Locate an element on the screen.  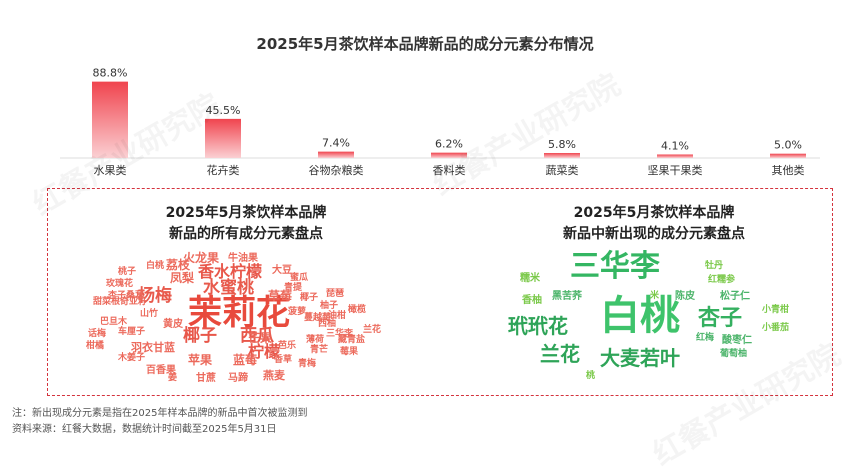
cloud-word: 橄榄 is located at coordinates (357, 310).